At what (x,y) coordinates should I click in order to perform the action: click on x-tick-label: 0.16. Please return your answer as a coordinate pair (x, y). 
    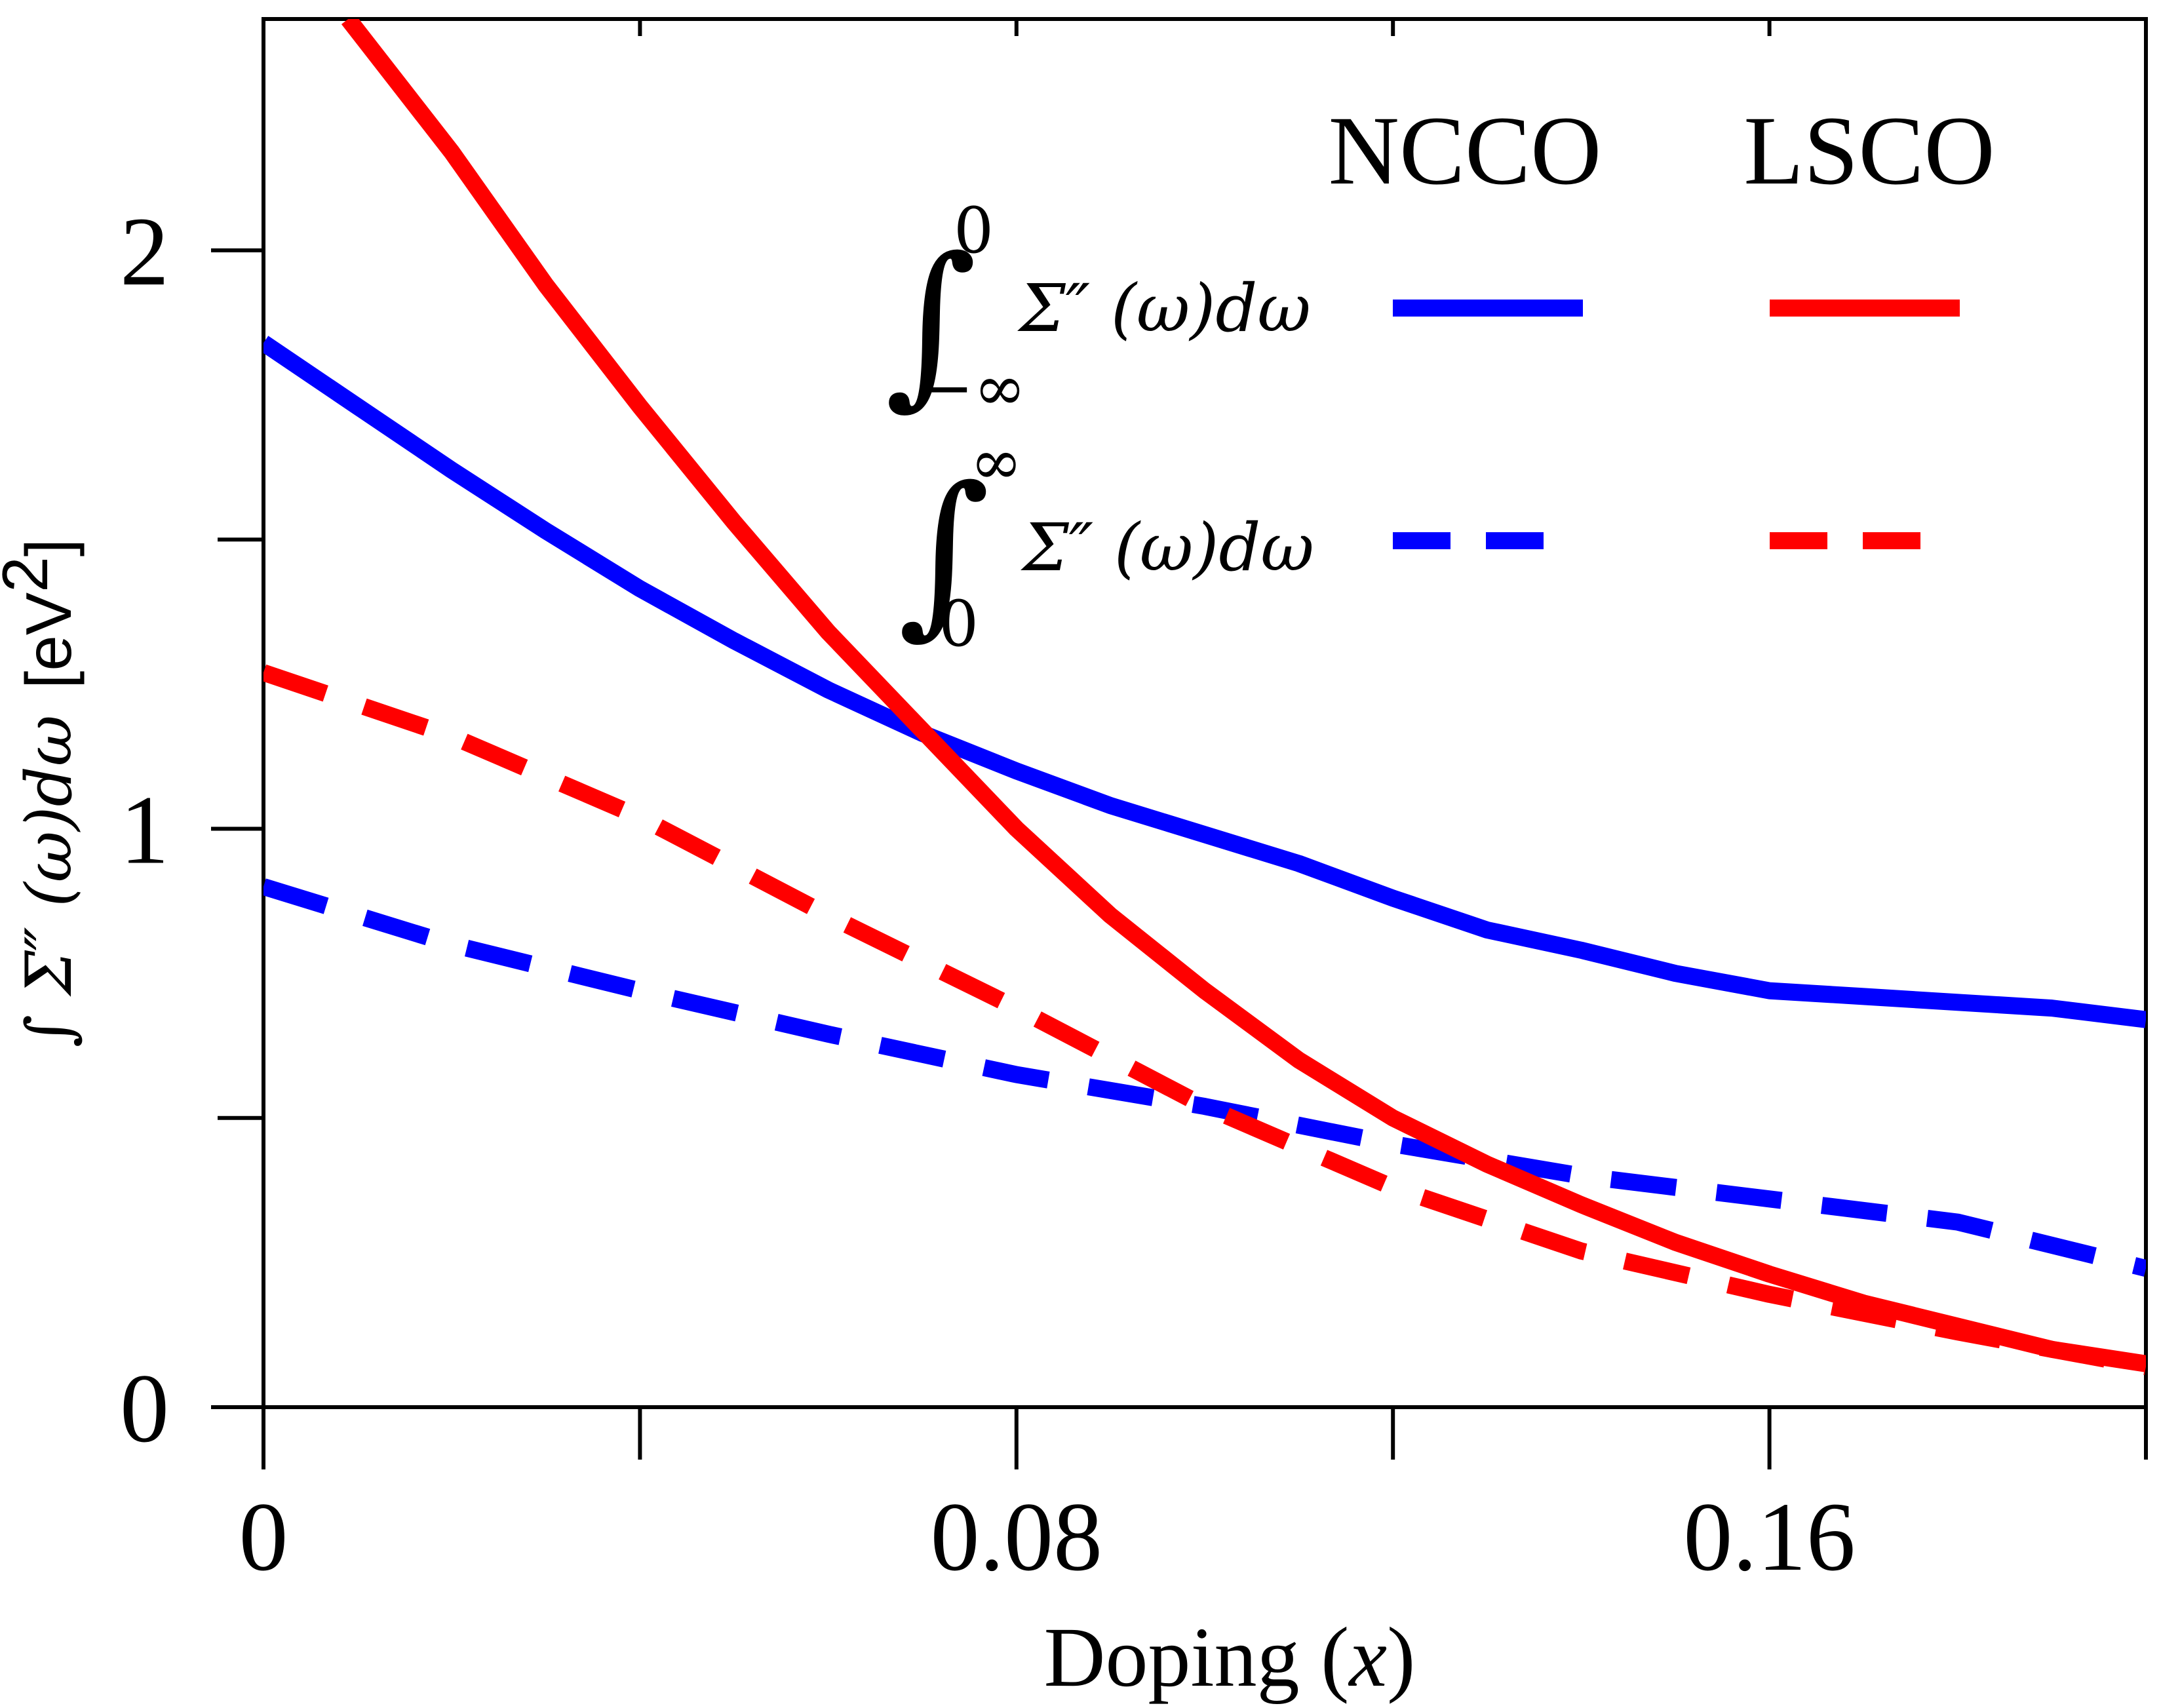
    Looking at the image, I should click on (1770, 1537).